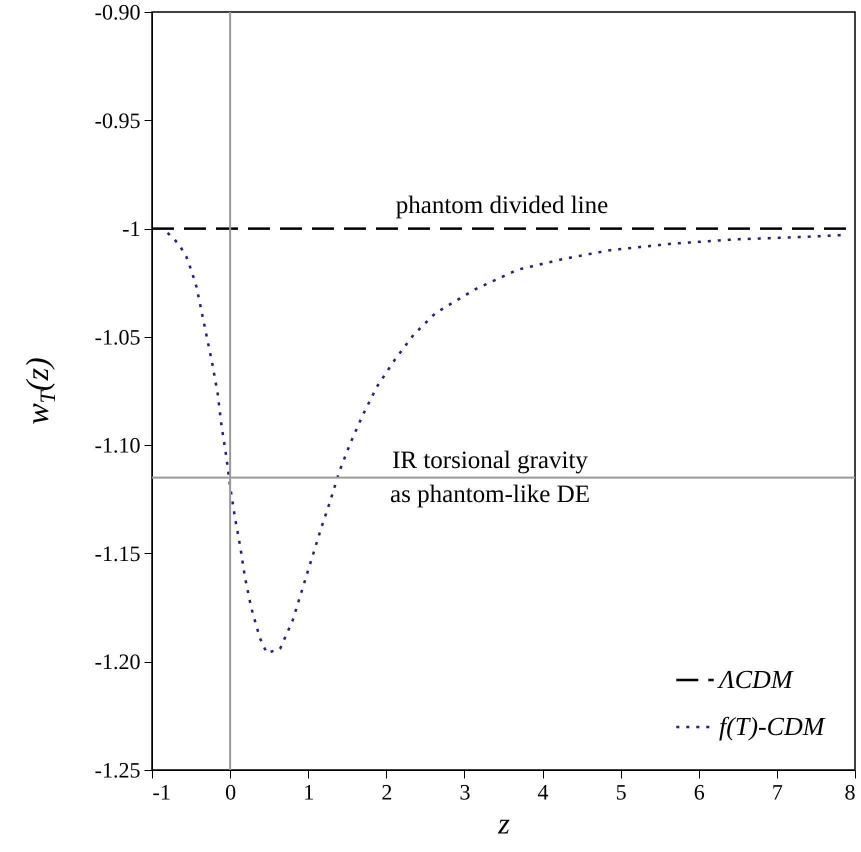 This screenshot has height=852, width=861. I want to click on y-tick-label: -1, so click(131, 229).